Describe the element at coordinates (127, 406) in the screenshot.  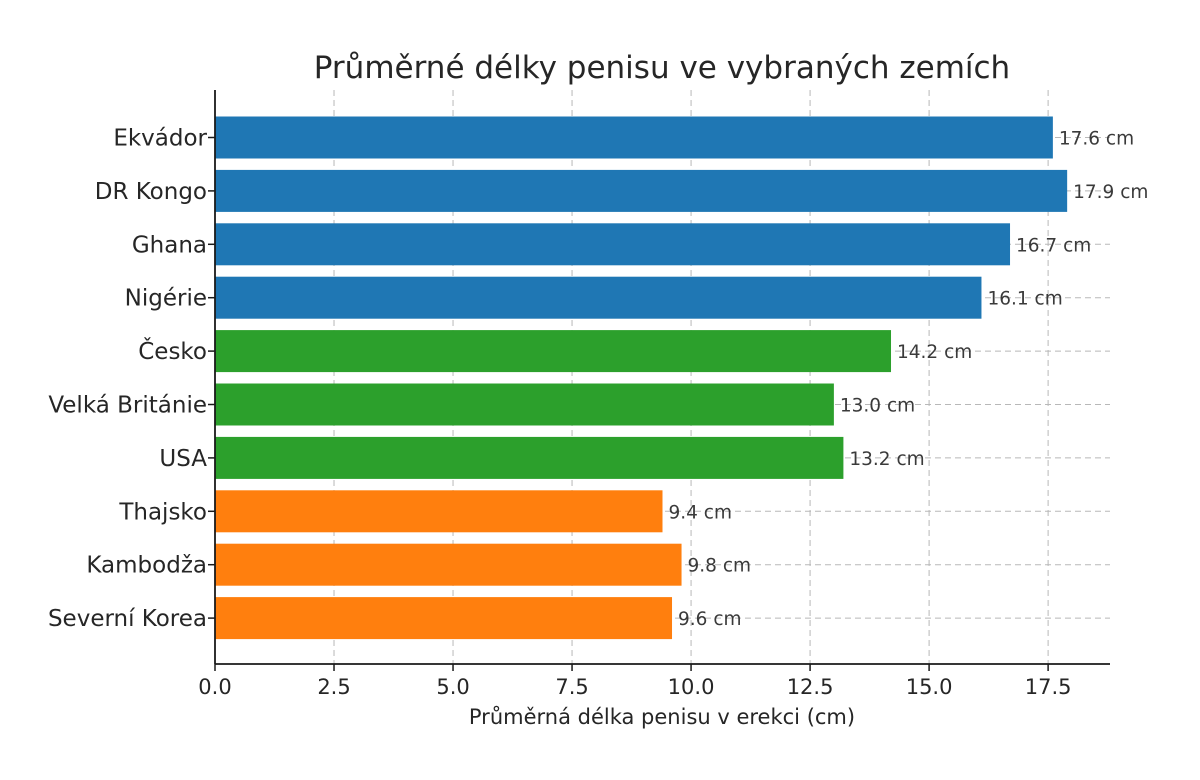
I see `category-label: Velká Británie` at that location.